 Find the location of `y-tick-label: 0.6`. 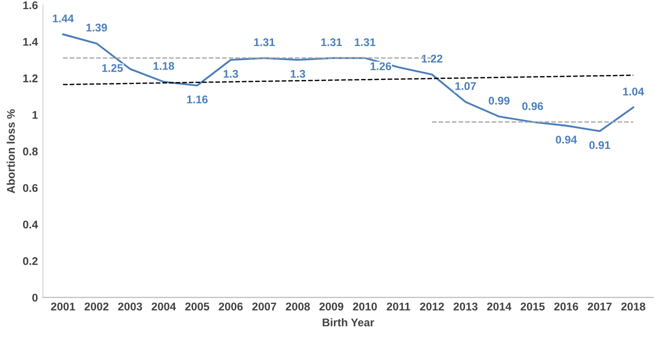

y-tick-label: 0.6 is located at coordinates (30, 188).